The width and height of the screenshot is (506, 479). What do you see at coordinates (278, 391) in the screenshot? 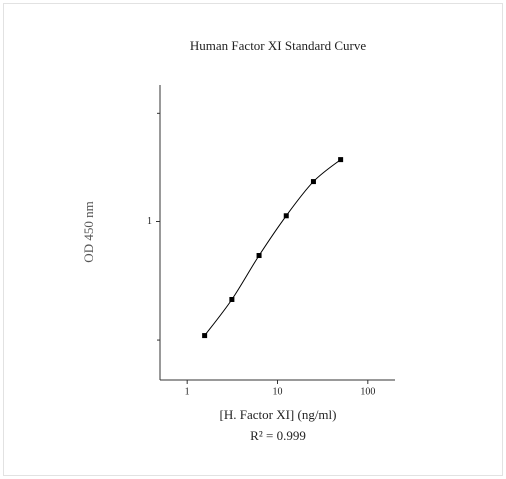
I see `x-tick-label: 10` at bounding box center [278, 391].